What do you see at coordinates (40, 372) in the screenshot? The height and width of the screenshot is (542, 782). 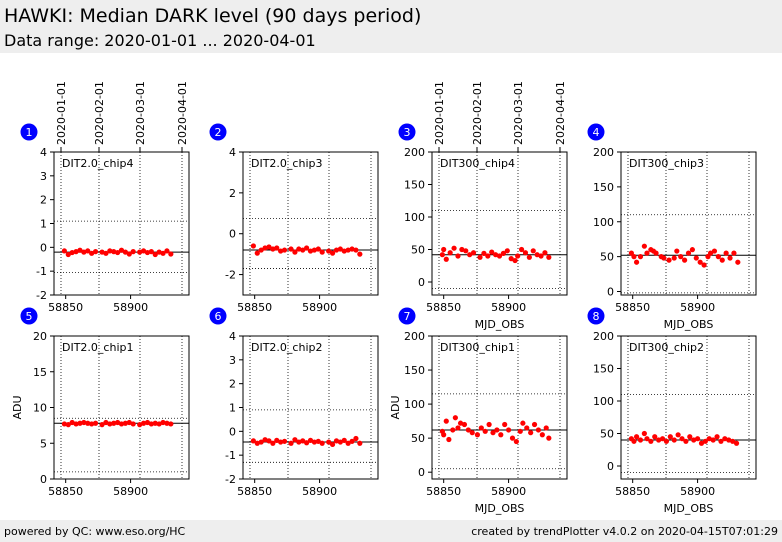 I see `y-tick-label: 15` at bounding box center [40, 372].